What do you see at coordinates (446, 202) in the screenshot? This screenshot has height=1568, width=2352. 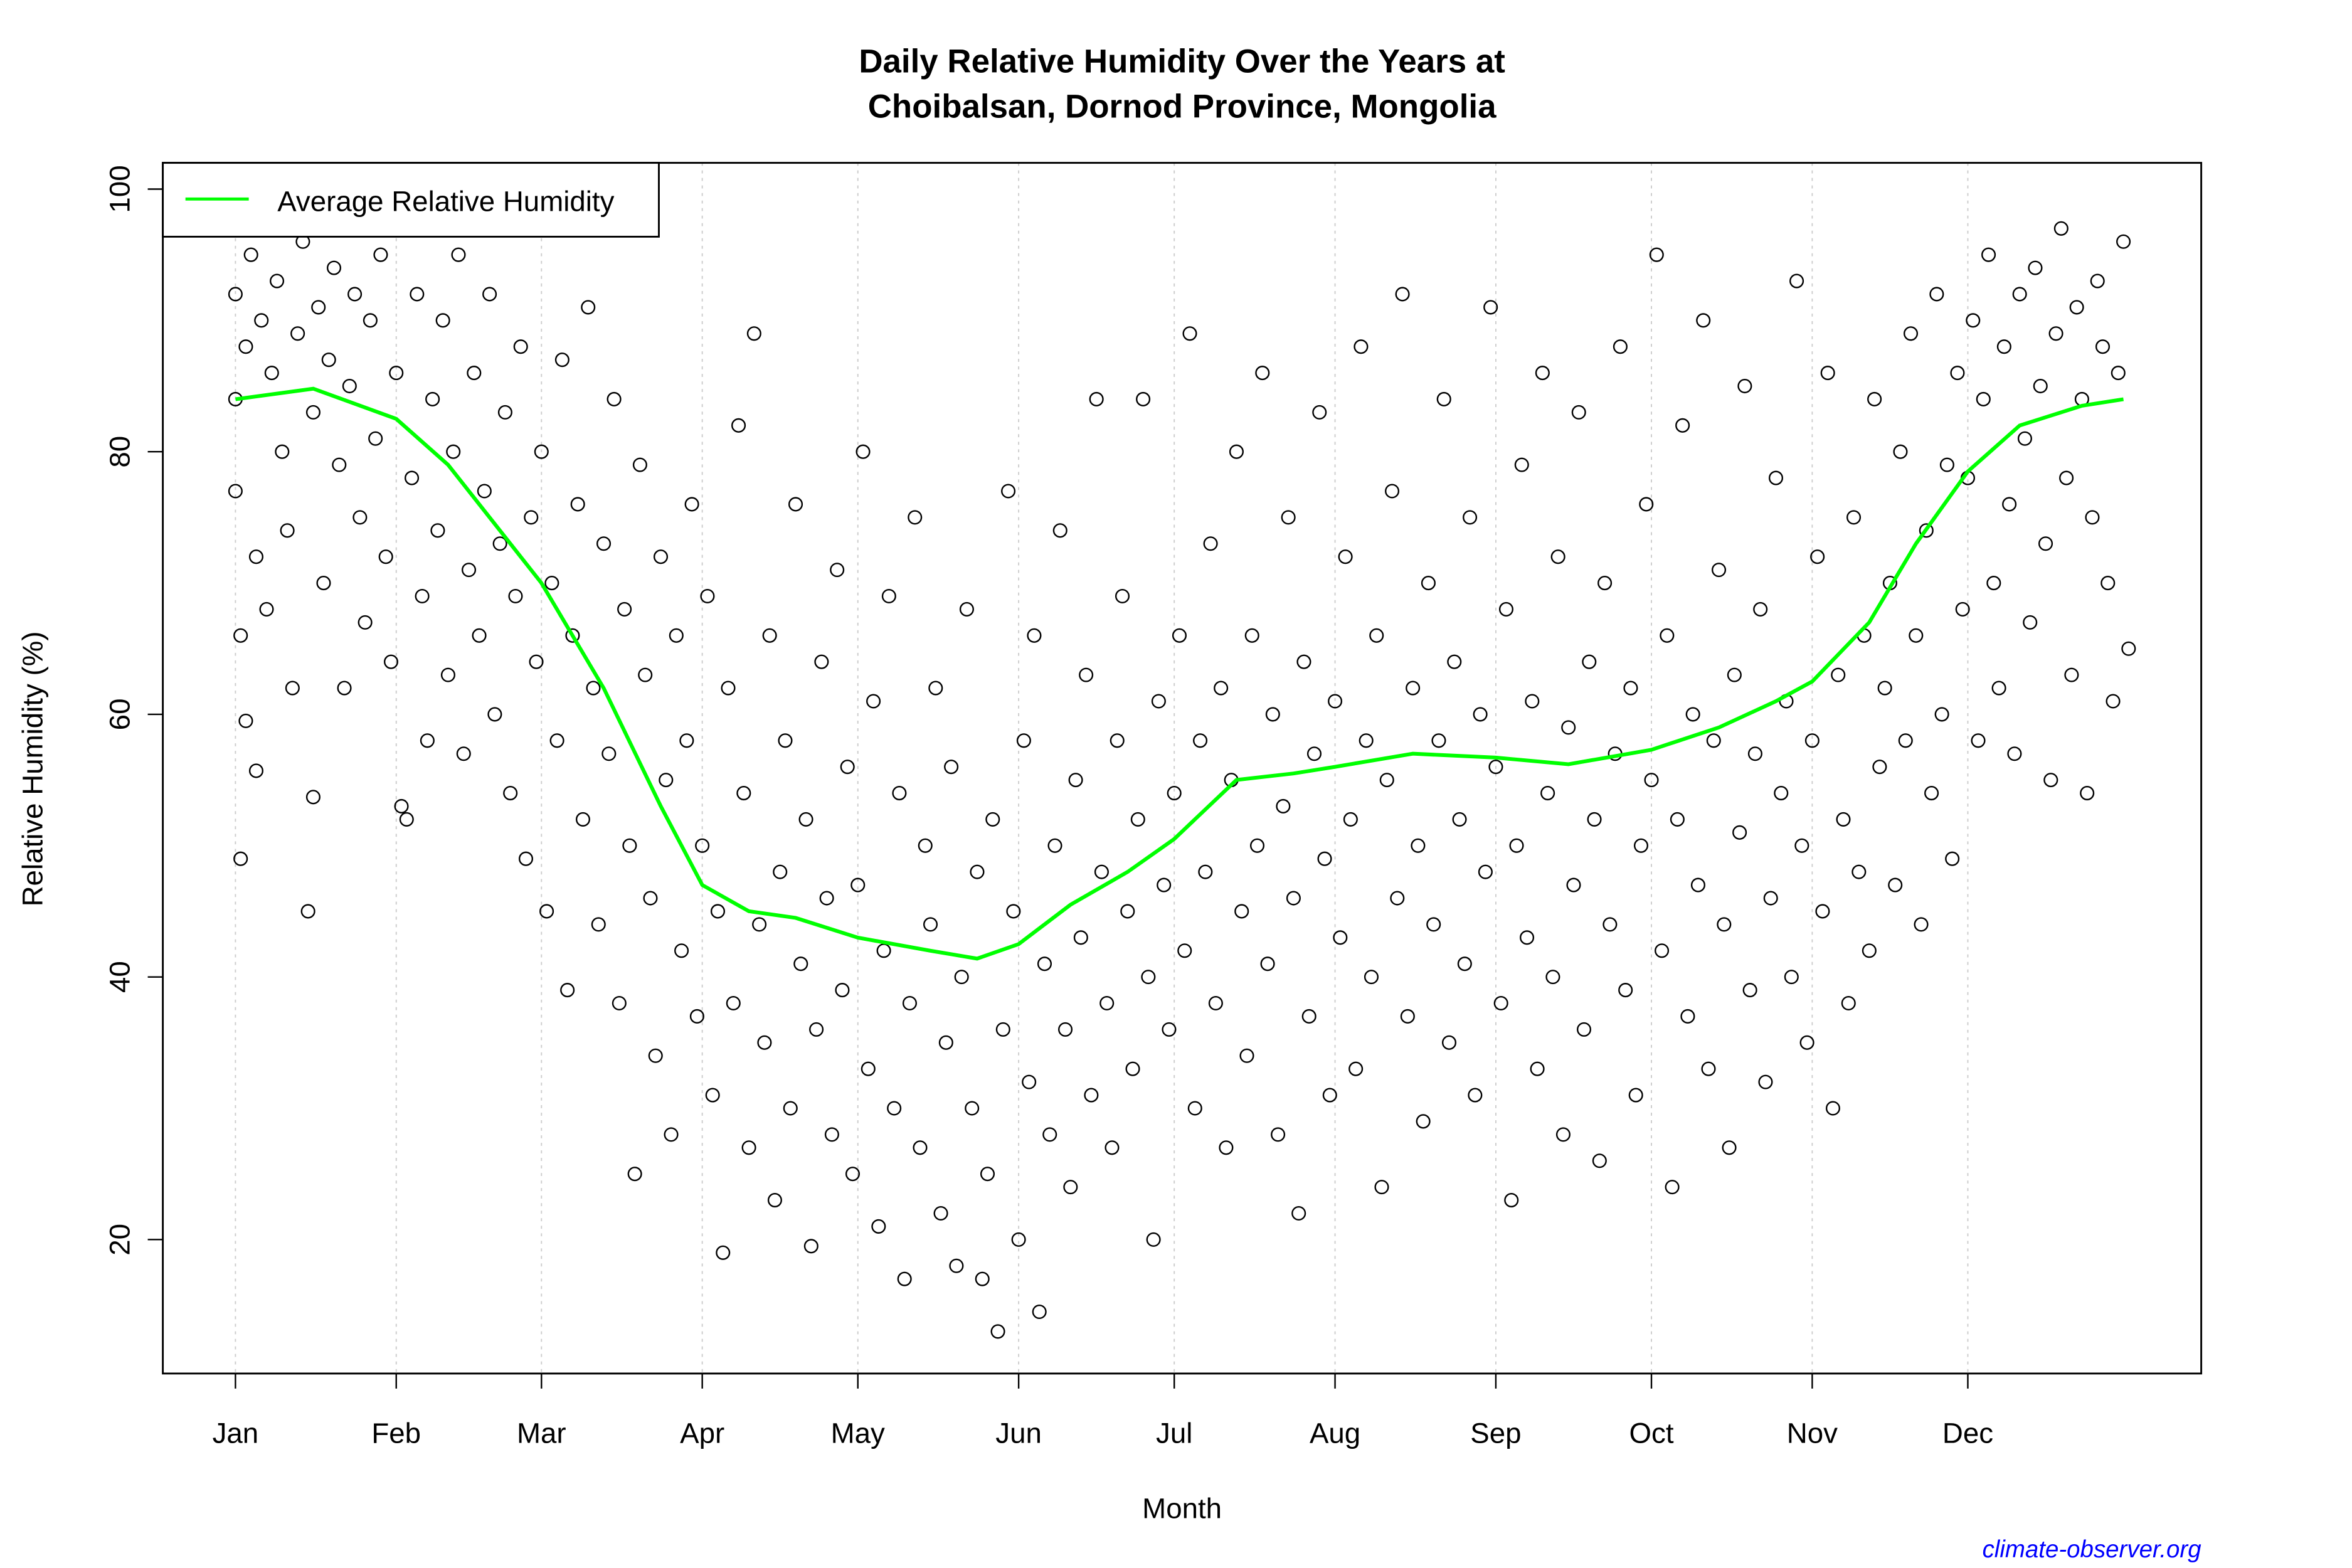 I see `legend-label: Average Relative Humidity` at bounding box center [446, 202].